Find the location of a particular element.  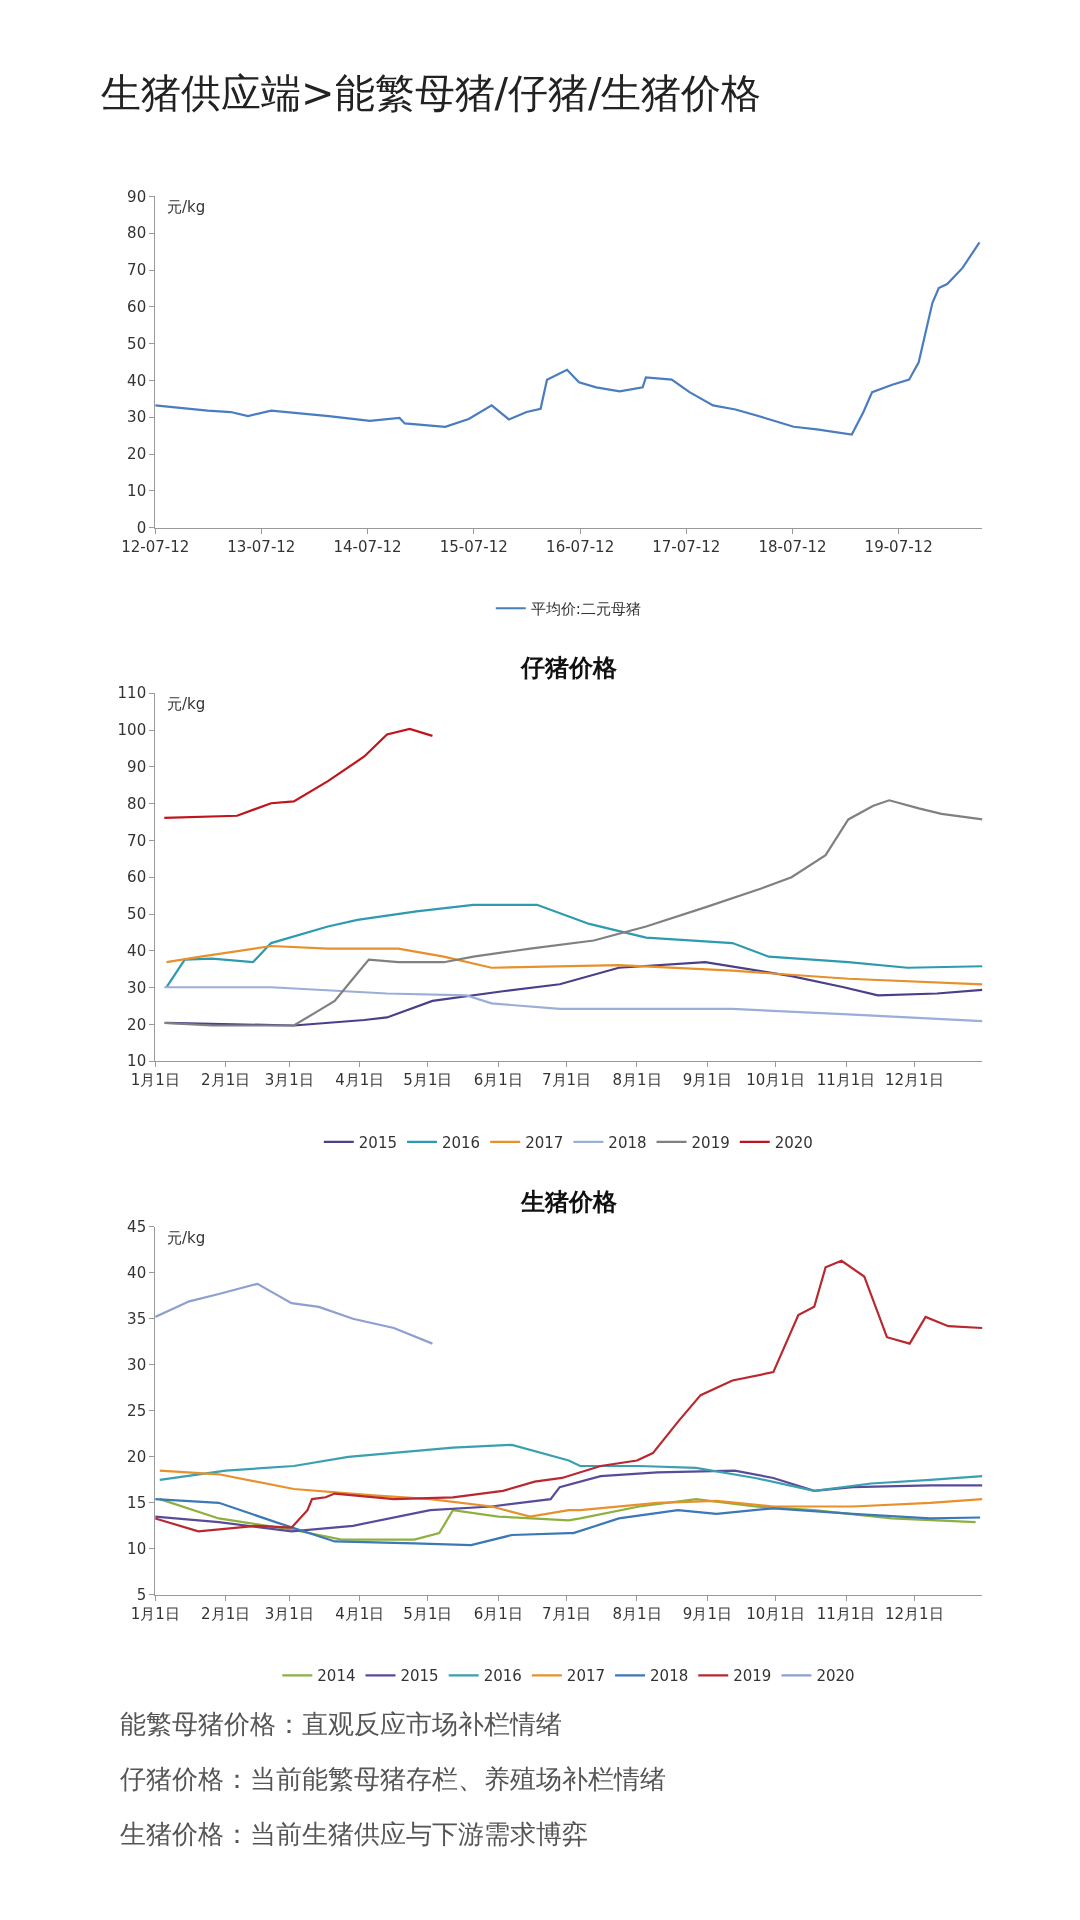

text: 能繁母猪价格：直观反应市场补栏情绪 is located at coordinates (341, 1724).